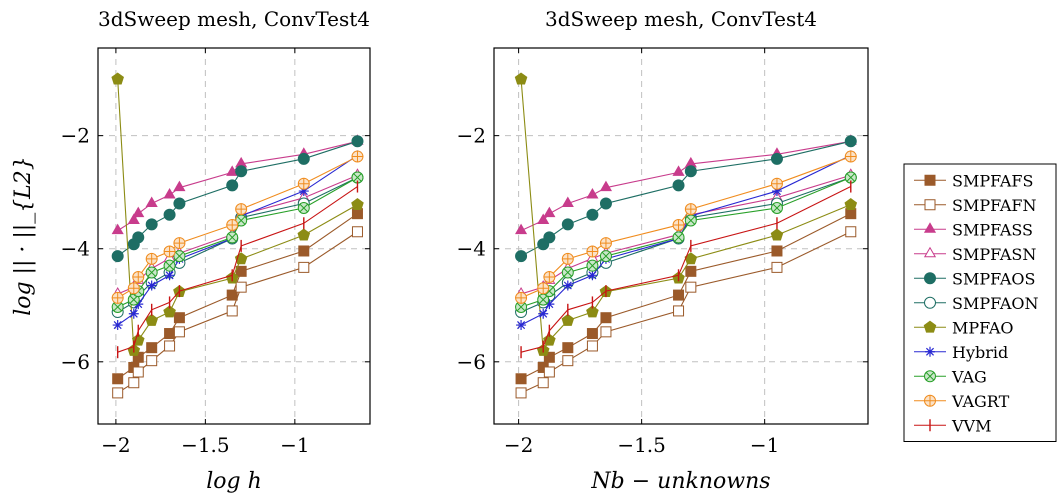 The width and height of the screenshot is (1064, 499). I want to click on x-tick-label: −2, so click(115, 445).